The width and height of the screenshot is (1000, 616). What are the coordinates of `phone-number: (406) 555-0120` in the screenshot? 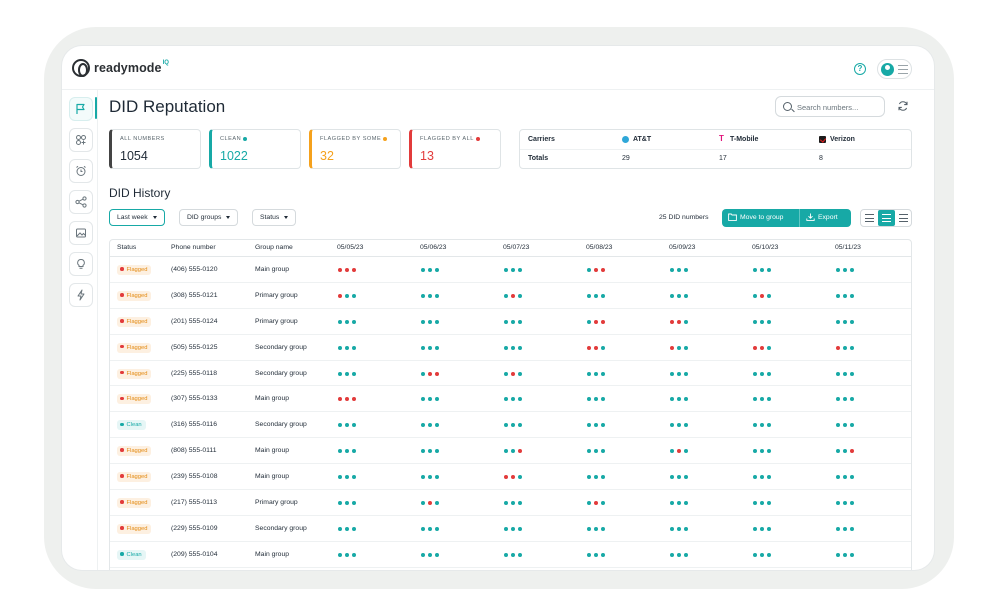 It's located at (194, 269).